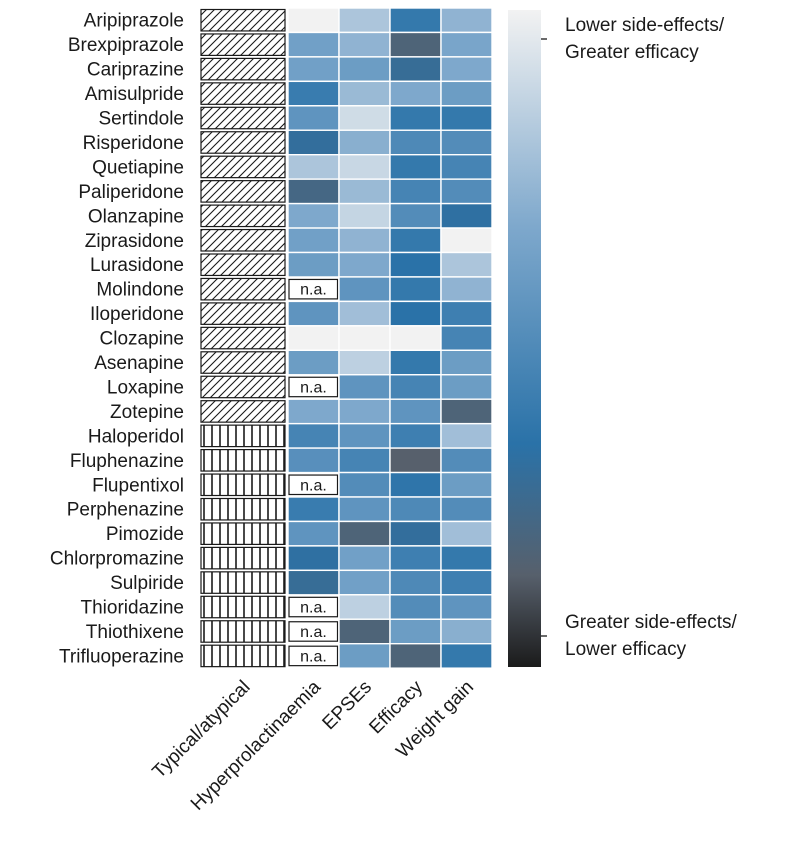  Describe the element at coordinates (466, 387) in the screenshot. I see `cell-loxapine-weight-gain` at that location.